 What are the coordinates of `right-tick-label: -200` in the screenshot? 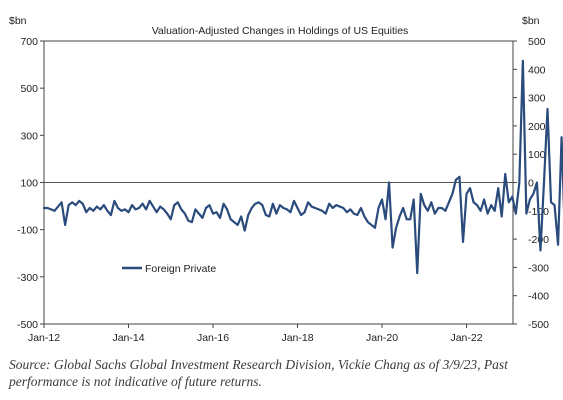 It's located at (538, 240).